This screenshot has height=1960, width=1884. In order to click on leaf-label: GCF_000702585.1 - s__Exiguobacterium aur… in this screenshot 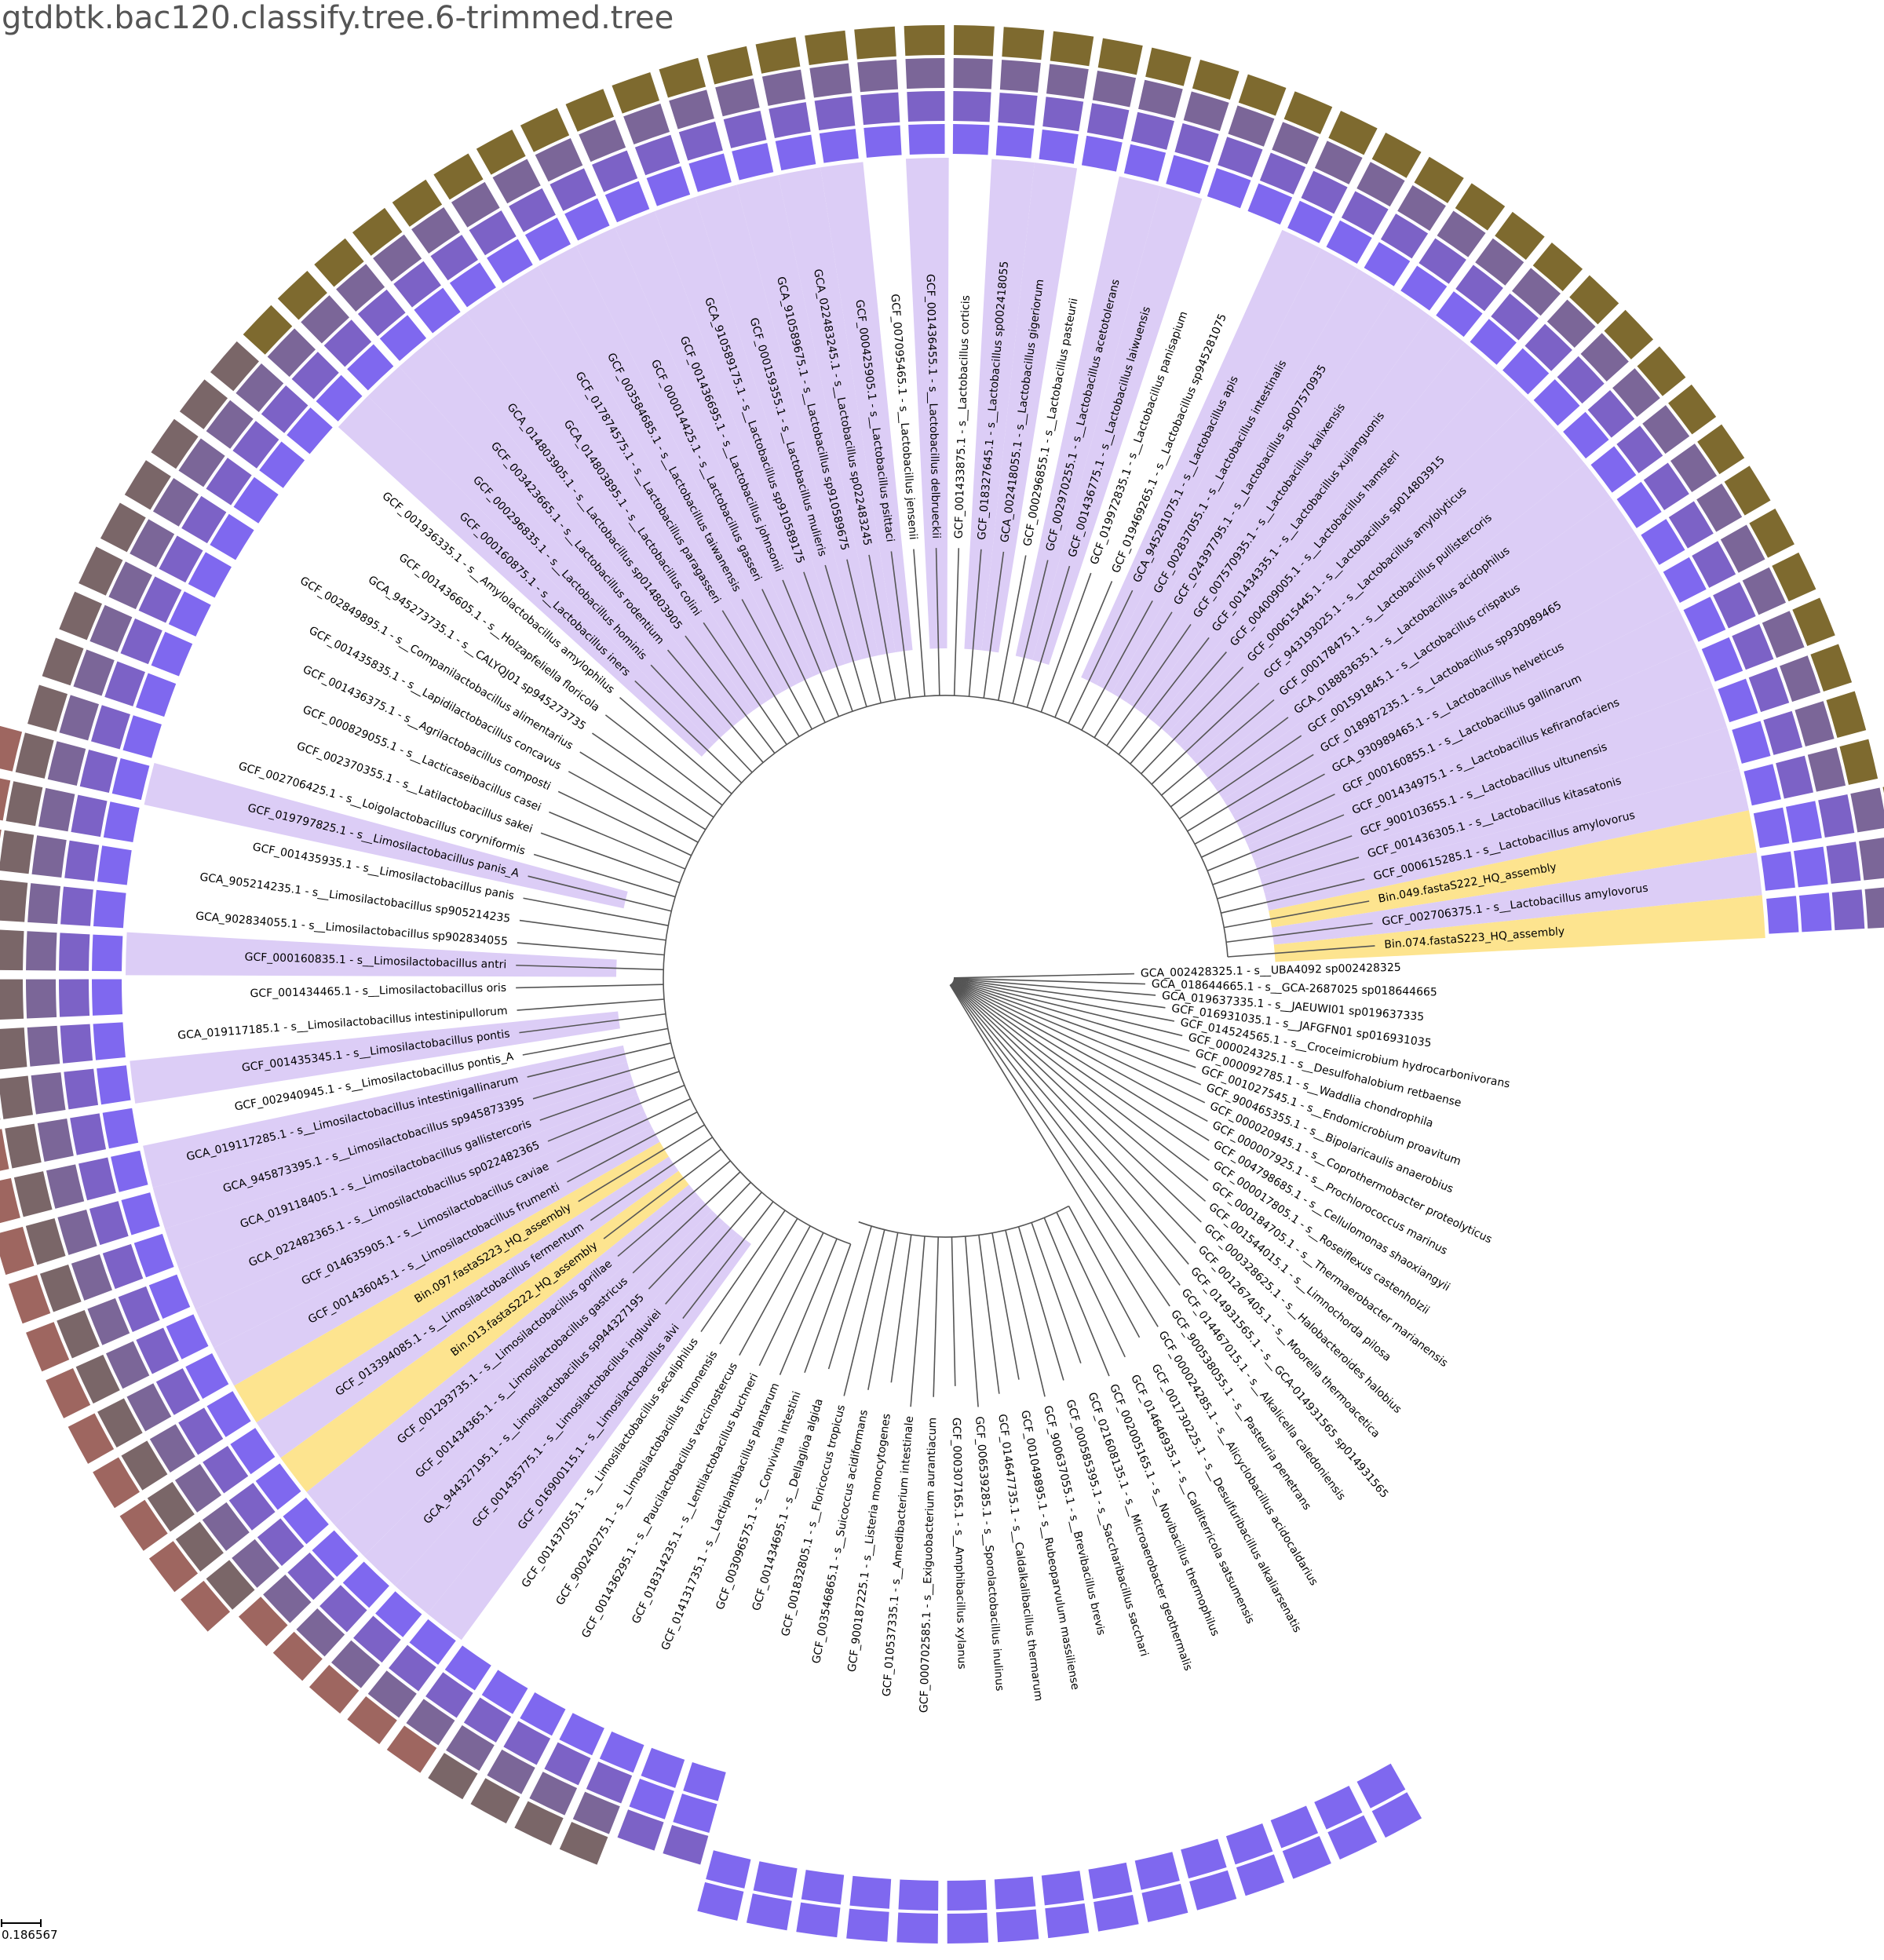, I will do `click(928, 1566)`.